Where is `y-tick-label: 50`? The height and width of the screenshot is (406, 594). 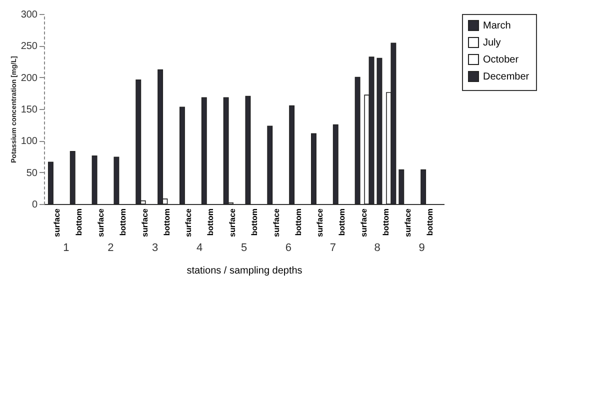
y-tick-label: 50 is located at coordinates (32, 173).